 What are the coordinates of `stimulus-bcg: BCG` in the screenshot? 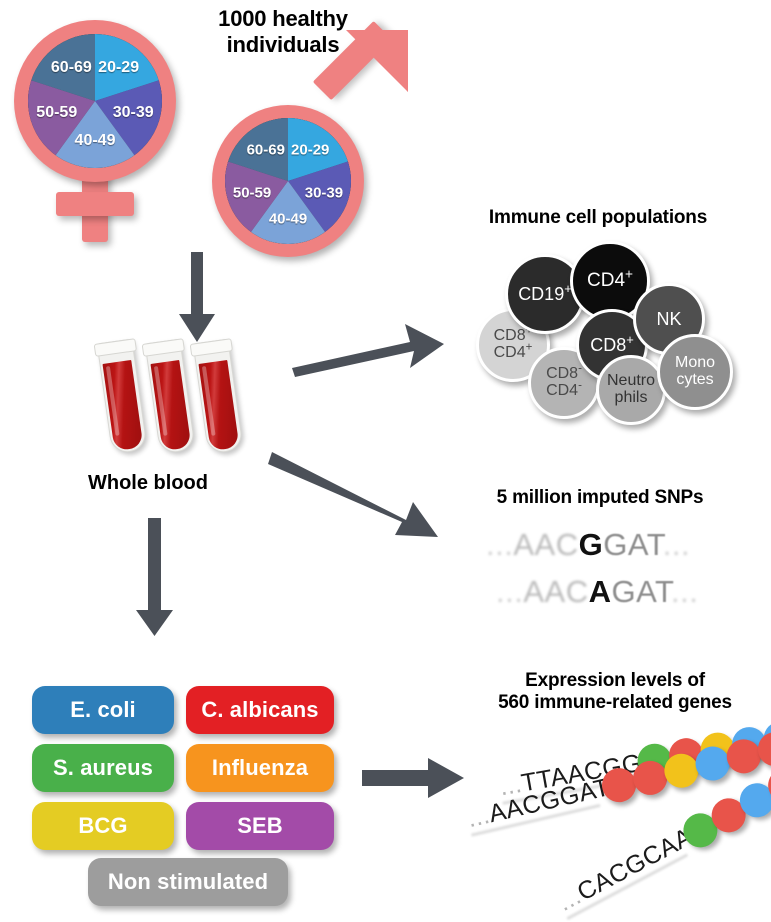 It's located at (103, 826).